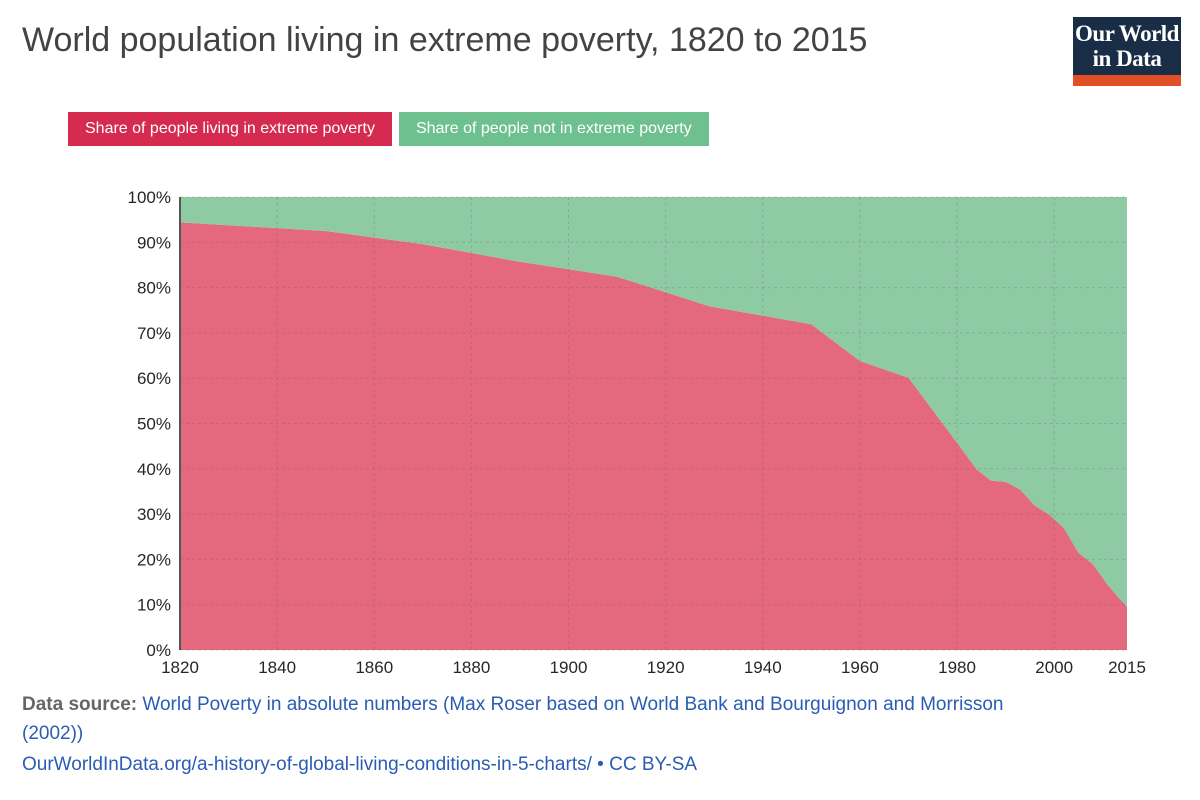  Describe the element at coordinates (154, 469) in the screenshot. I see `y-tick-label: 40%` at that location.